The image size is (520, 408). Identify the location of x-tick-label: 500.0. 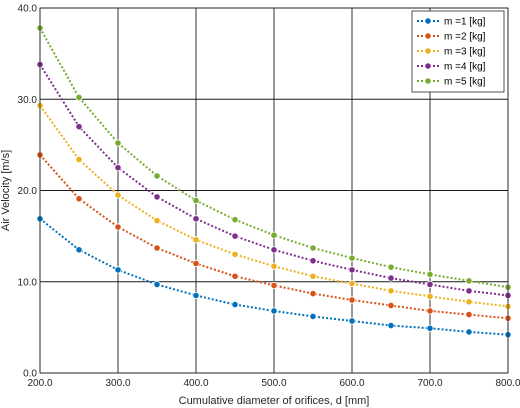
(273, 383).